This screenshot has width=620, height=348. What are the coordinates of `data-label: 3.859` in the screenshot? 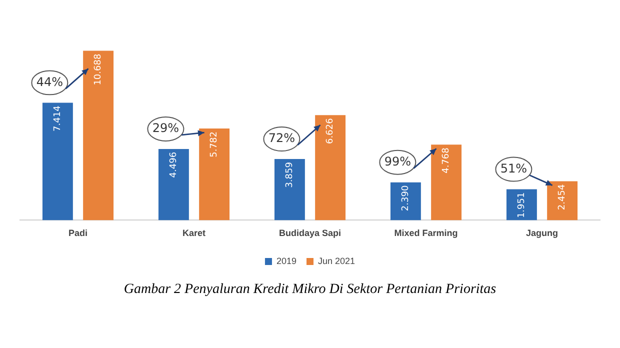 It's located at (290, 175).